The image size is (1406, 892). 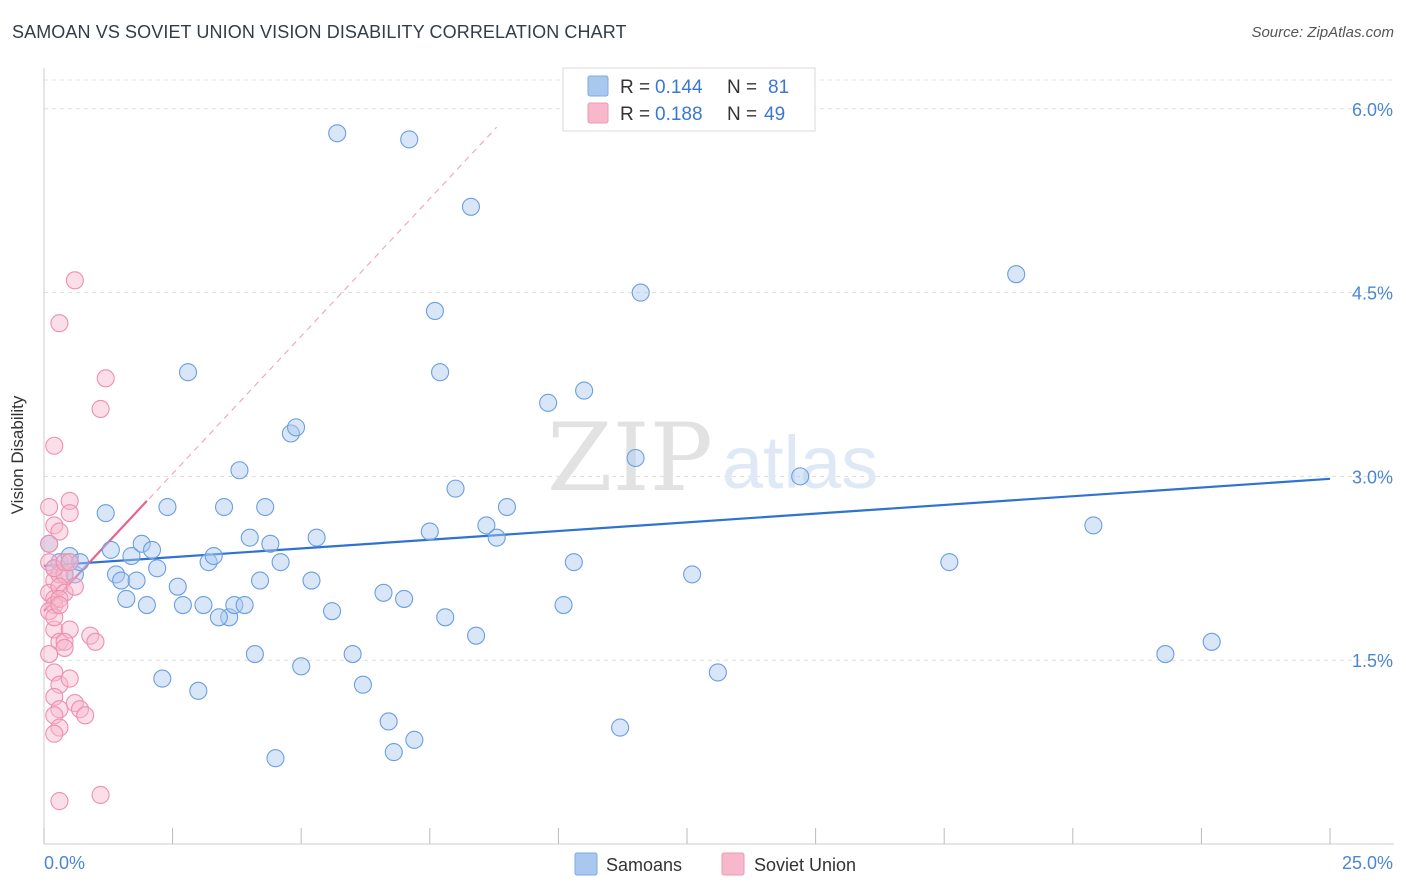 What do you see at coordinates (1372, 294) in the screenshot?
I see `y-tick-label: 4.5%` at bounding box center [1372, 294].